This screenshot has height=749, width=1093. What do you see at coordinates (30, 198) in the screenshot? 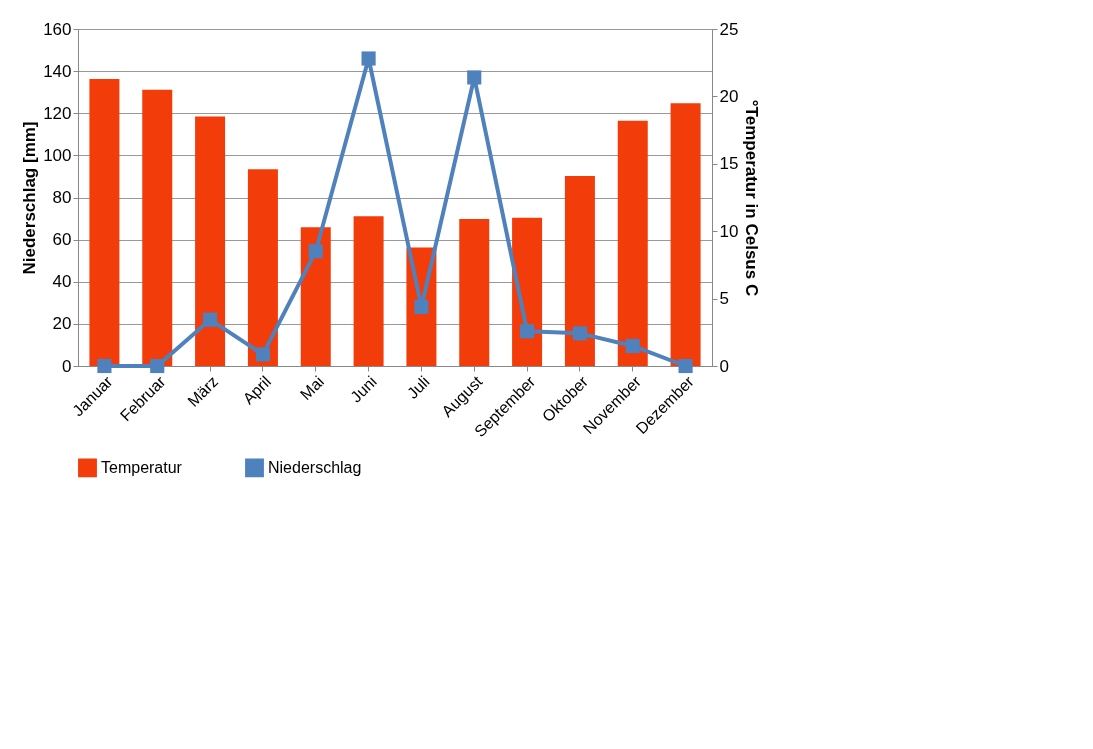
I see `y-axis-title: Niederschlag [mm]` at bounding box center [30, 198].